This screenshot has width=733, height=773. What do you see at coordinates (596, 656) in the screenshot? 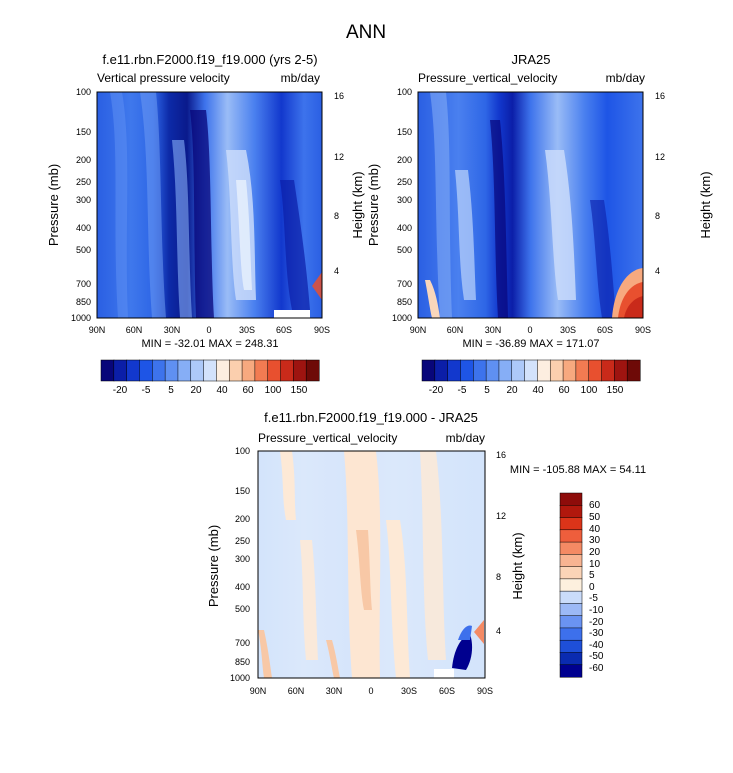
I see `colorbar-label: -50` at bounding box center [596, 656].